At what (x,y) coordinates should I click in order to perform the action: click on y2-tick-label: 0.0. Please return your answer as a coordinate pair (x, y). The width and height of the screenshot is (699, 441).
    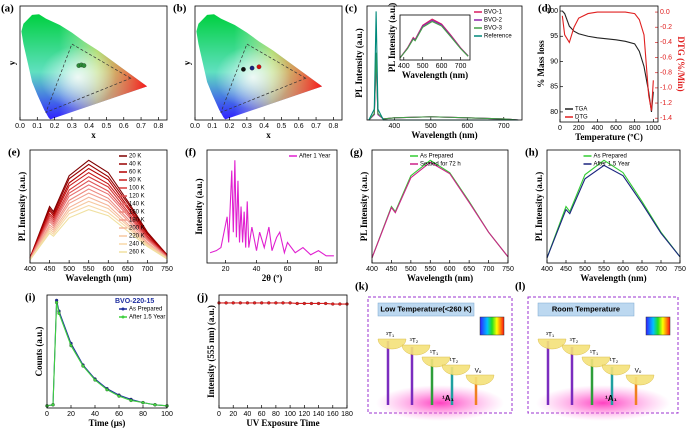
    Looking at the image, I should click on (665, 12).